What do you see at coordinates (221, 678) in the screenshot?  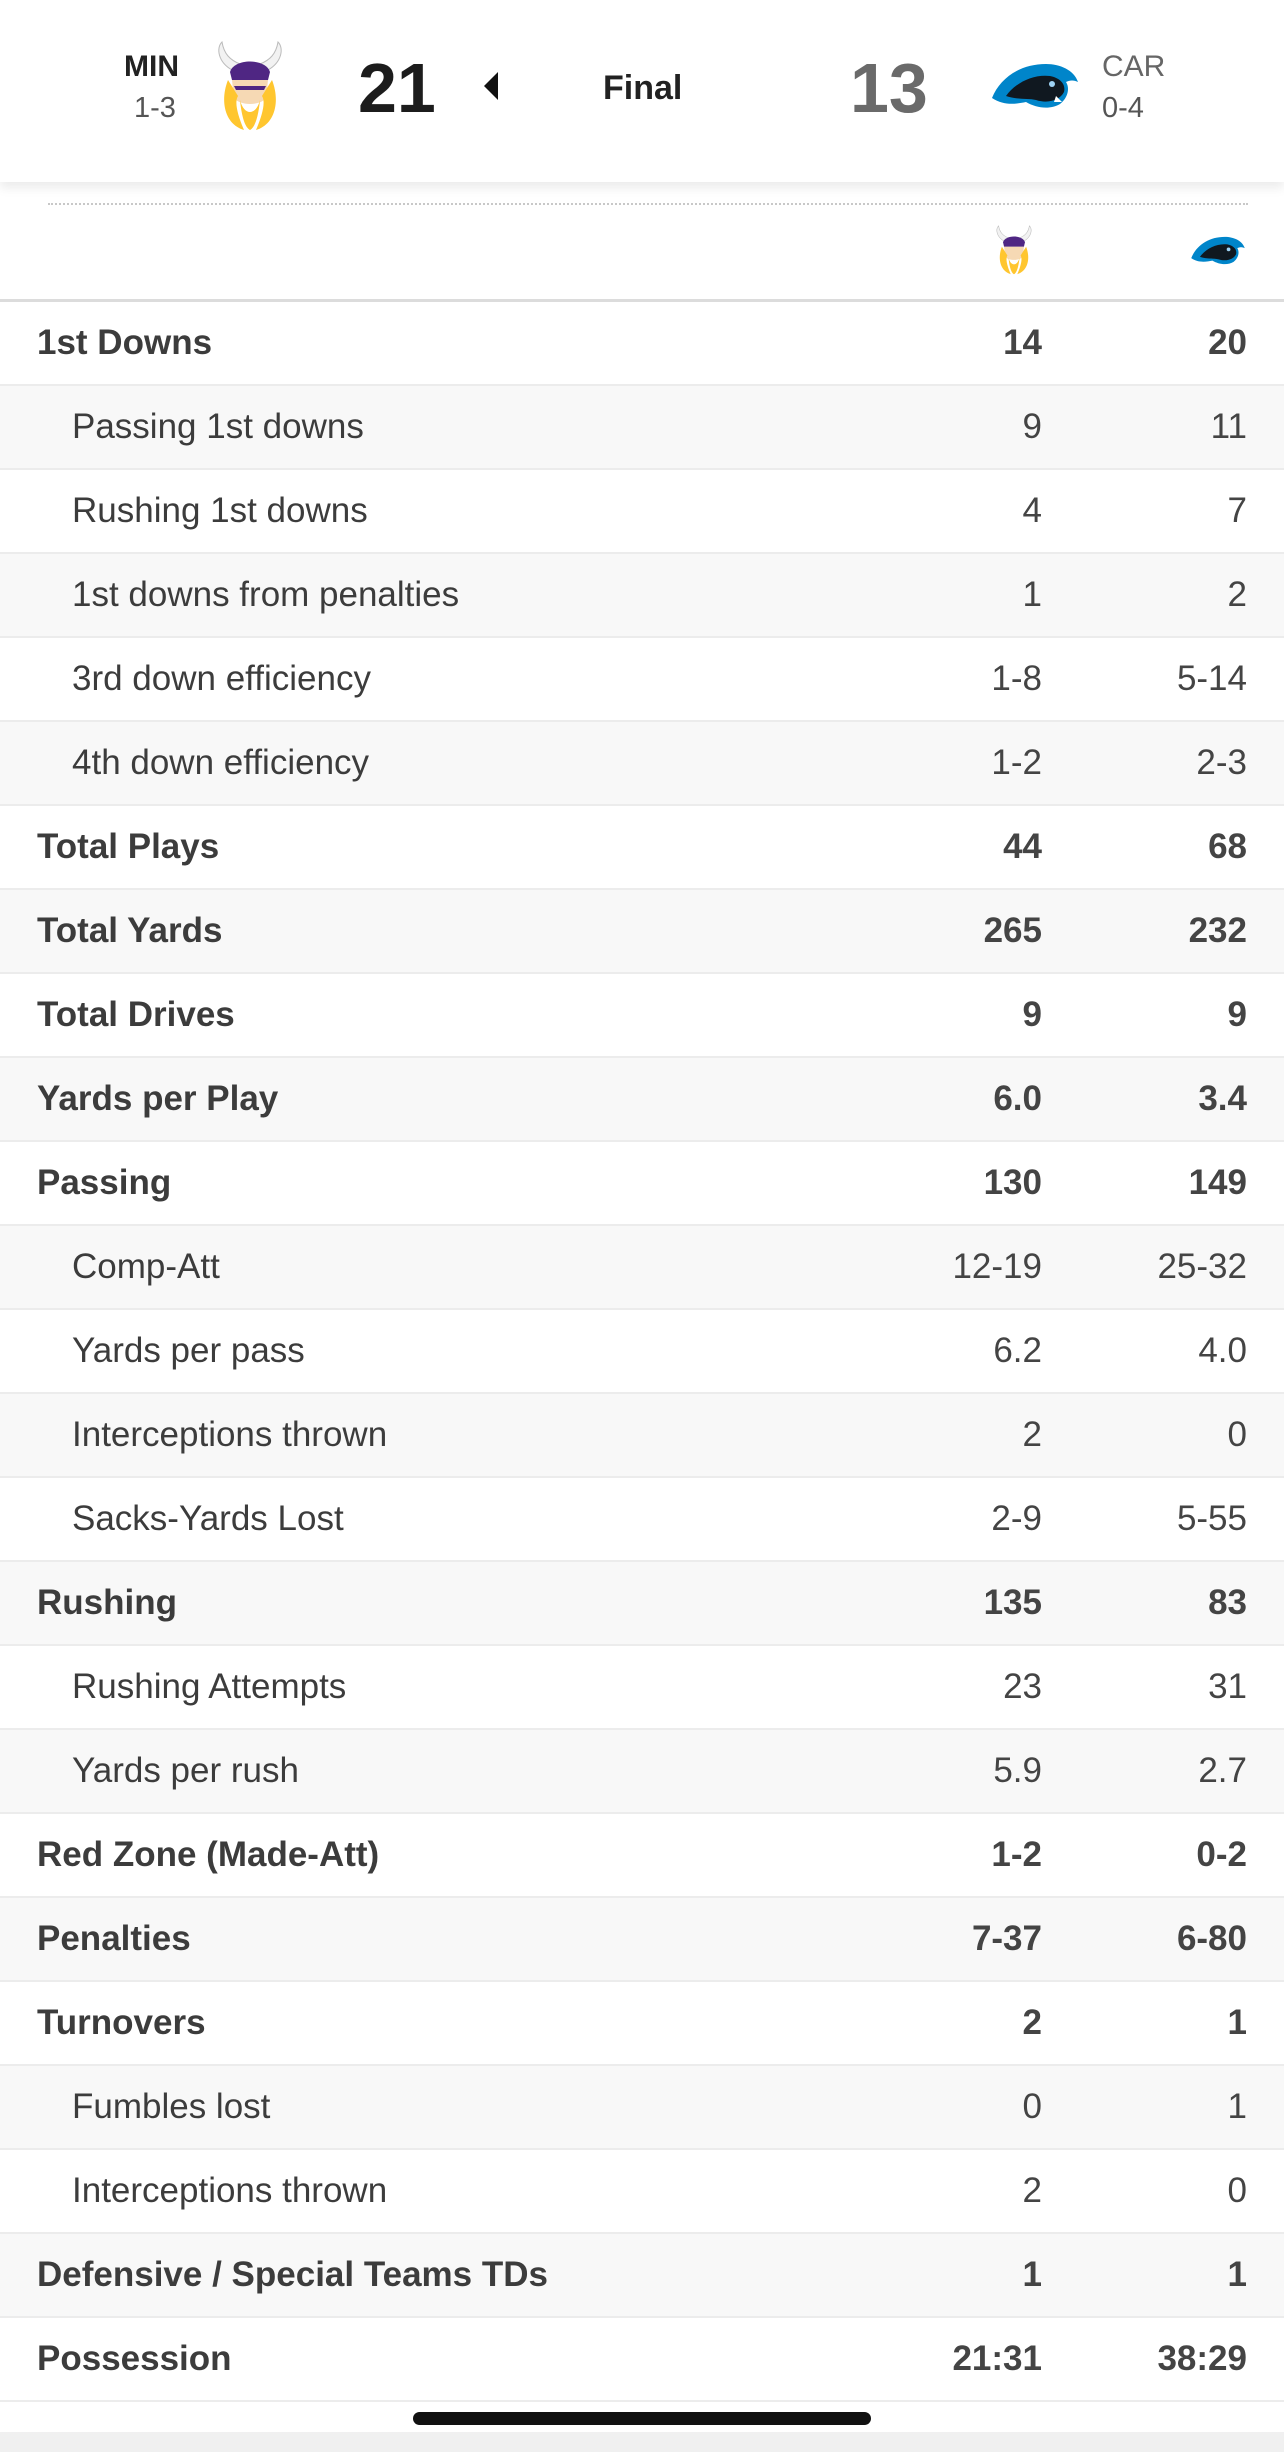 I see `stat-label: 3rd down efficiency` at bounding box center [221, 678].